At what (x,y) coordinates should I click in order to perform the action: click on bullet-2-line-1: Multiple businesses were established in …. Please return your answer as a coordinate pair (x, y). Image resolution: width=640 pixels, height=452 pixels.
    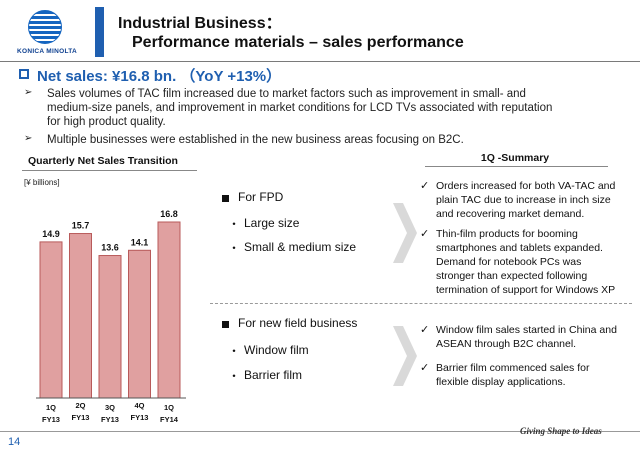
    Looking at the image, I should click on (255, 140).